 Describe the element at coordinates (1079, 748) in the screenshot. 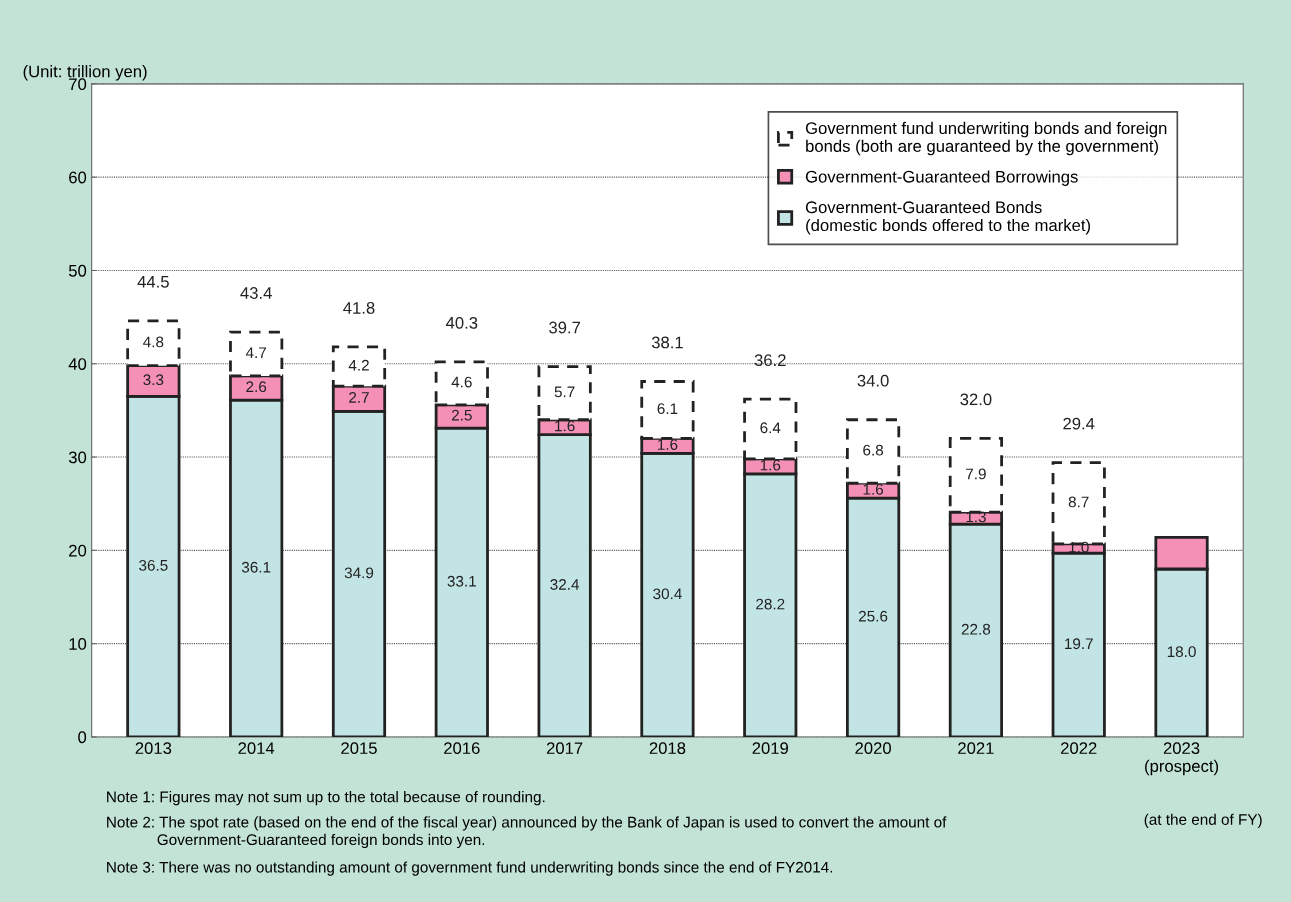

I see `x-tick-label: 2022` at that location.